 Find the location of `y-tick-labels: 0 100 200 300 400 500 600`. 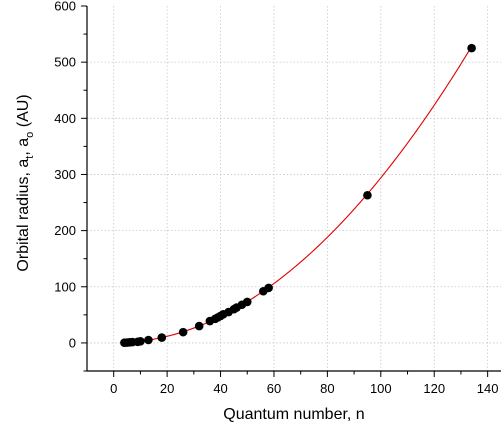

y-tick-labels: 0 100 200 300 400 500 600 is located at coordinates (65, 175).